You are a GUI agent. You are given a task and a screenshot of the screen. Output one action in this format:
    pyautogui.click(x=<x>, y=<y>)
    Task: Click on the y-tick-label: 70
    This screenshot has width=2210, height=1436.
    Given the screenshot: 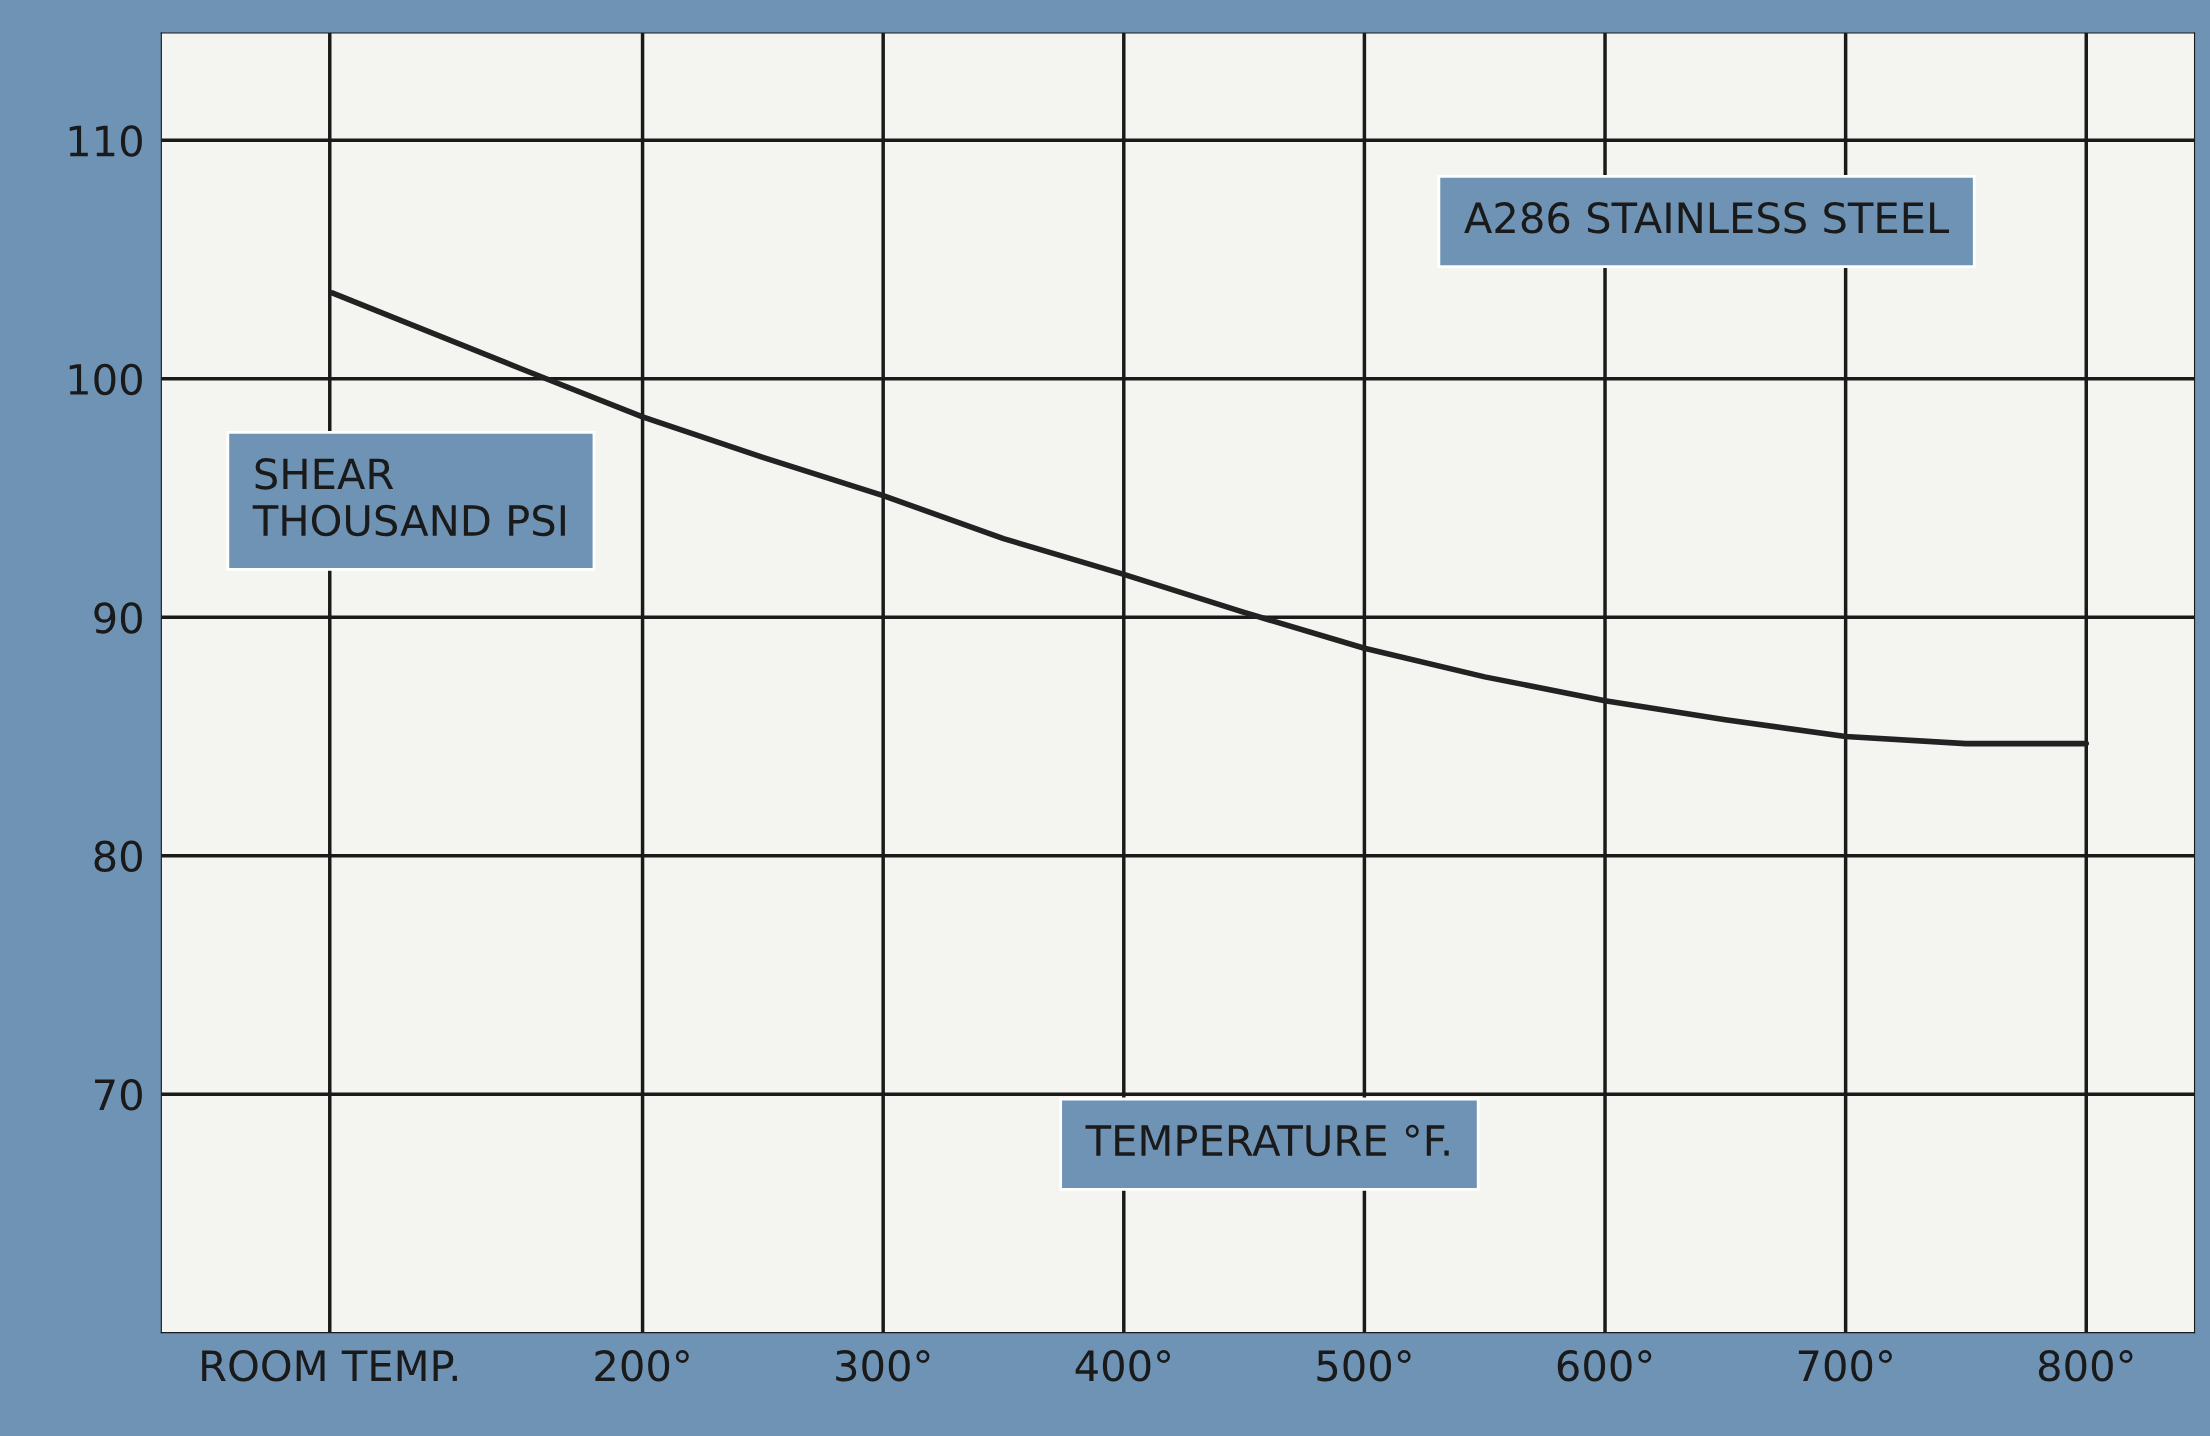 What is the action you would take?
    pyautogui.click(x=118, y=1095)
    